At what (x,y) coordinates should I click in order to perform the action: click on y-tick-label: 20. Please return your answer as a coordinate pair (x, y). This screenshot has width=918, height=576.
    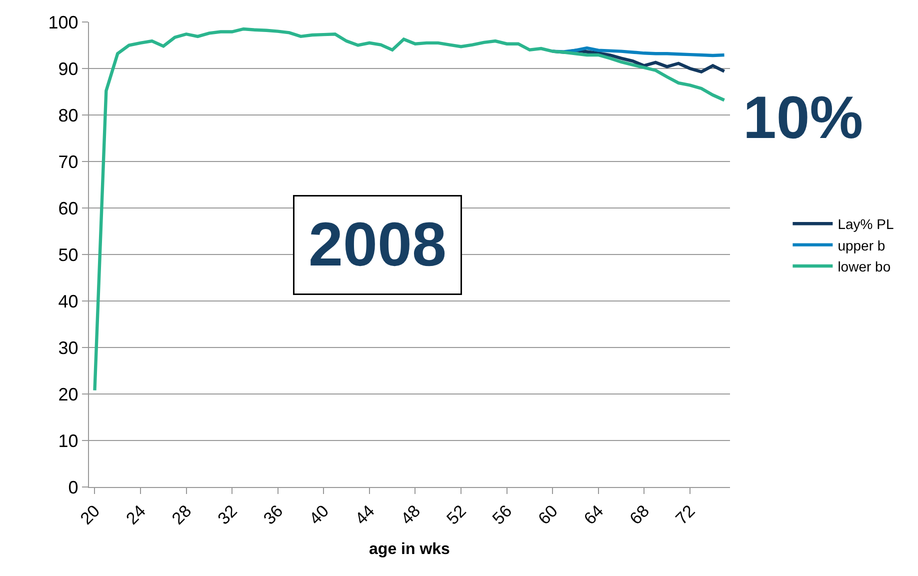
    Looking at the image, I should click on (68, 394).